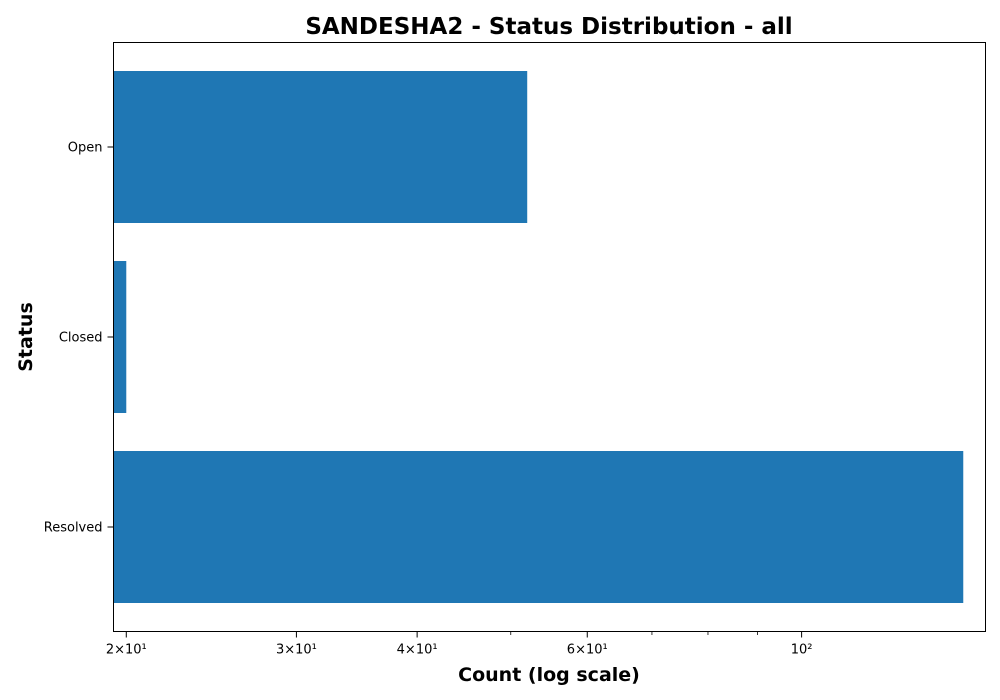 This screenshot has height=700, width=1000. I want to click on x-tick-label-40: 4×10¹, so click(417, 650).